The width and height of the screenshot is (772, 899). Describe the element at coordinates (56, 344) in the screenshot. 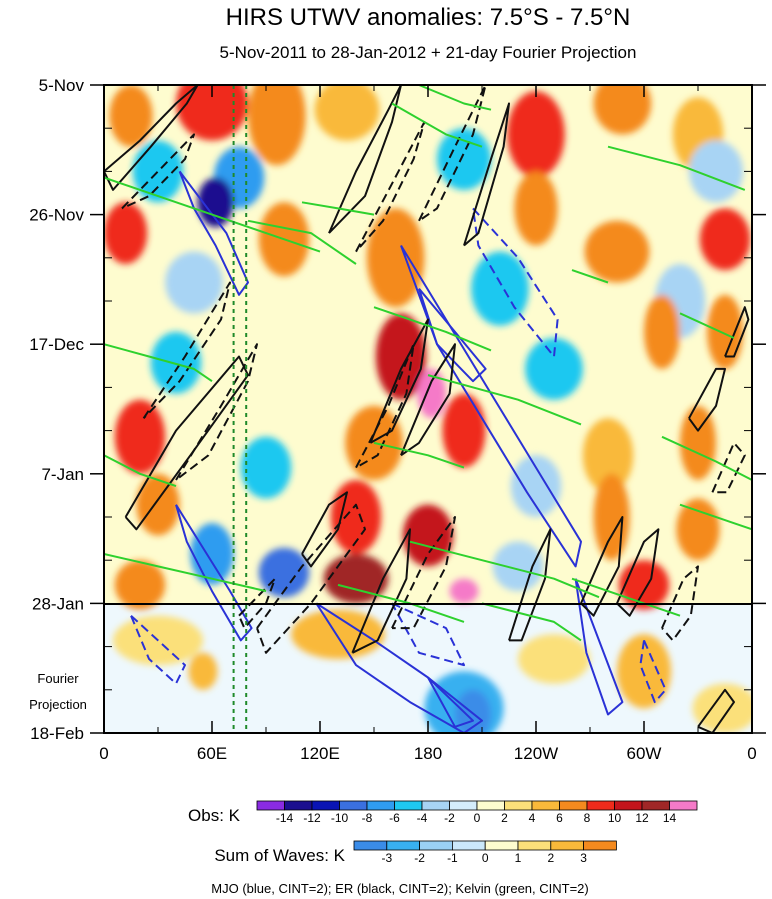

I see `y-tick-label-2: 17-Dec` at that location.